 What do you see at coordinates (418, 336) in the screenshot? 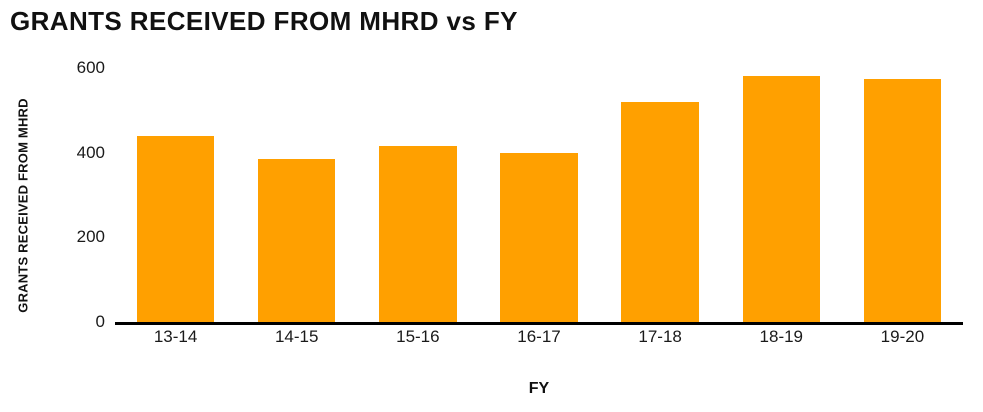
I see `x-tick-label-15-16: 15-16` at bounding box center [418, 336].